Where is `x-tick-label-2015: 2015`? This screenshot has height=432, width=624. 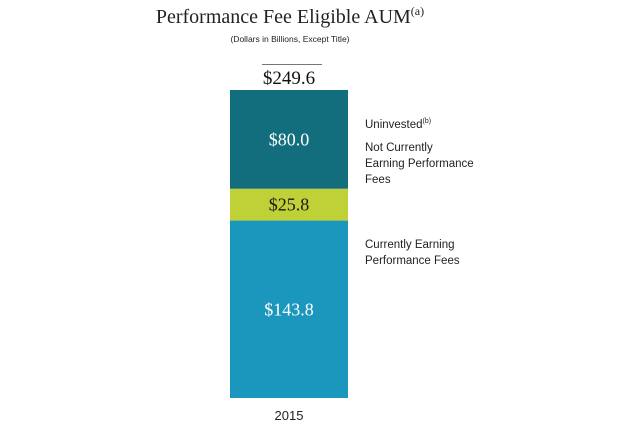 x-tick-label-2015: 2015 is located at coordinates (289, 415).